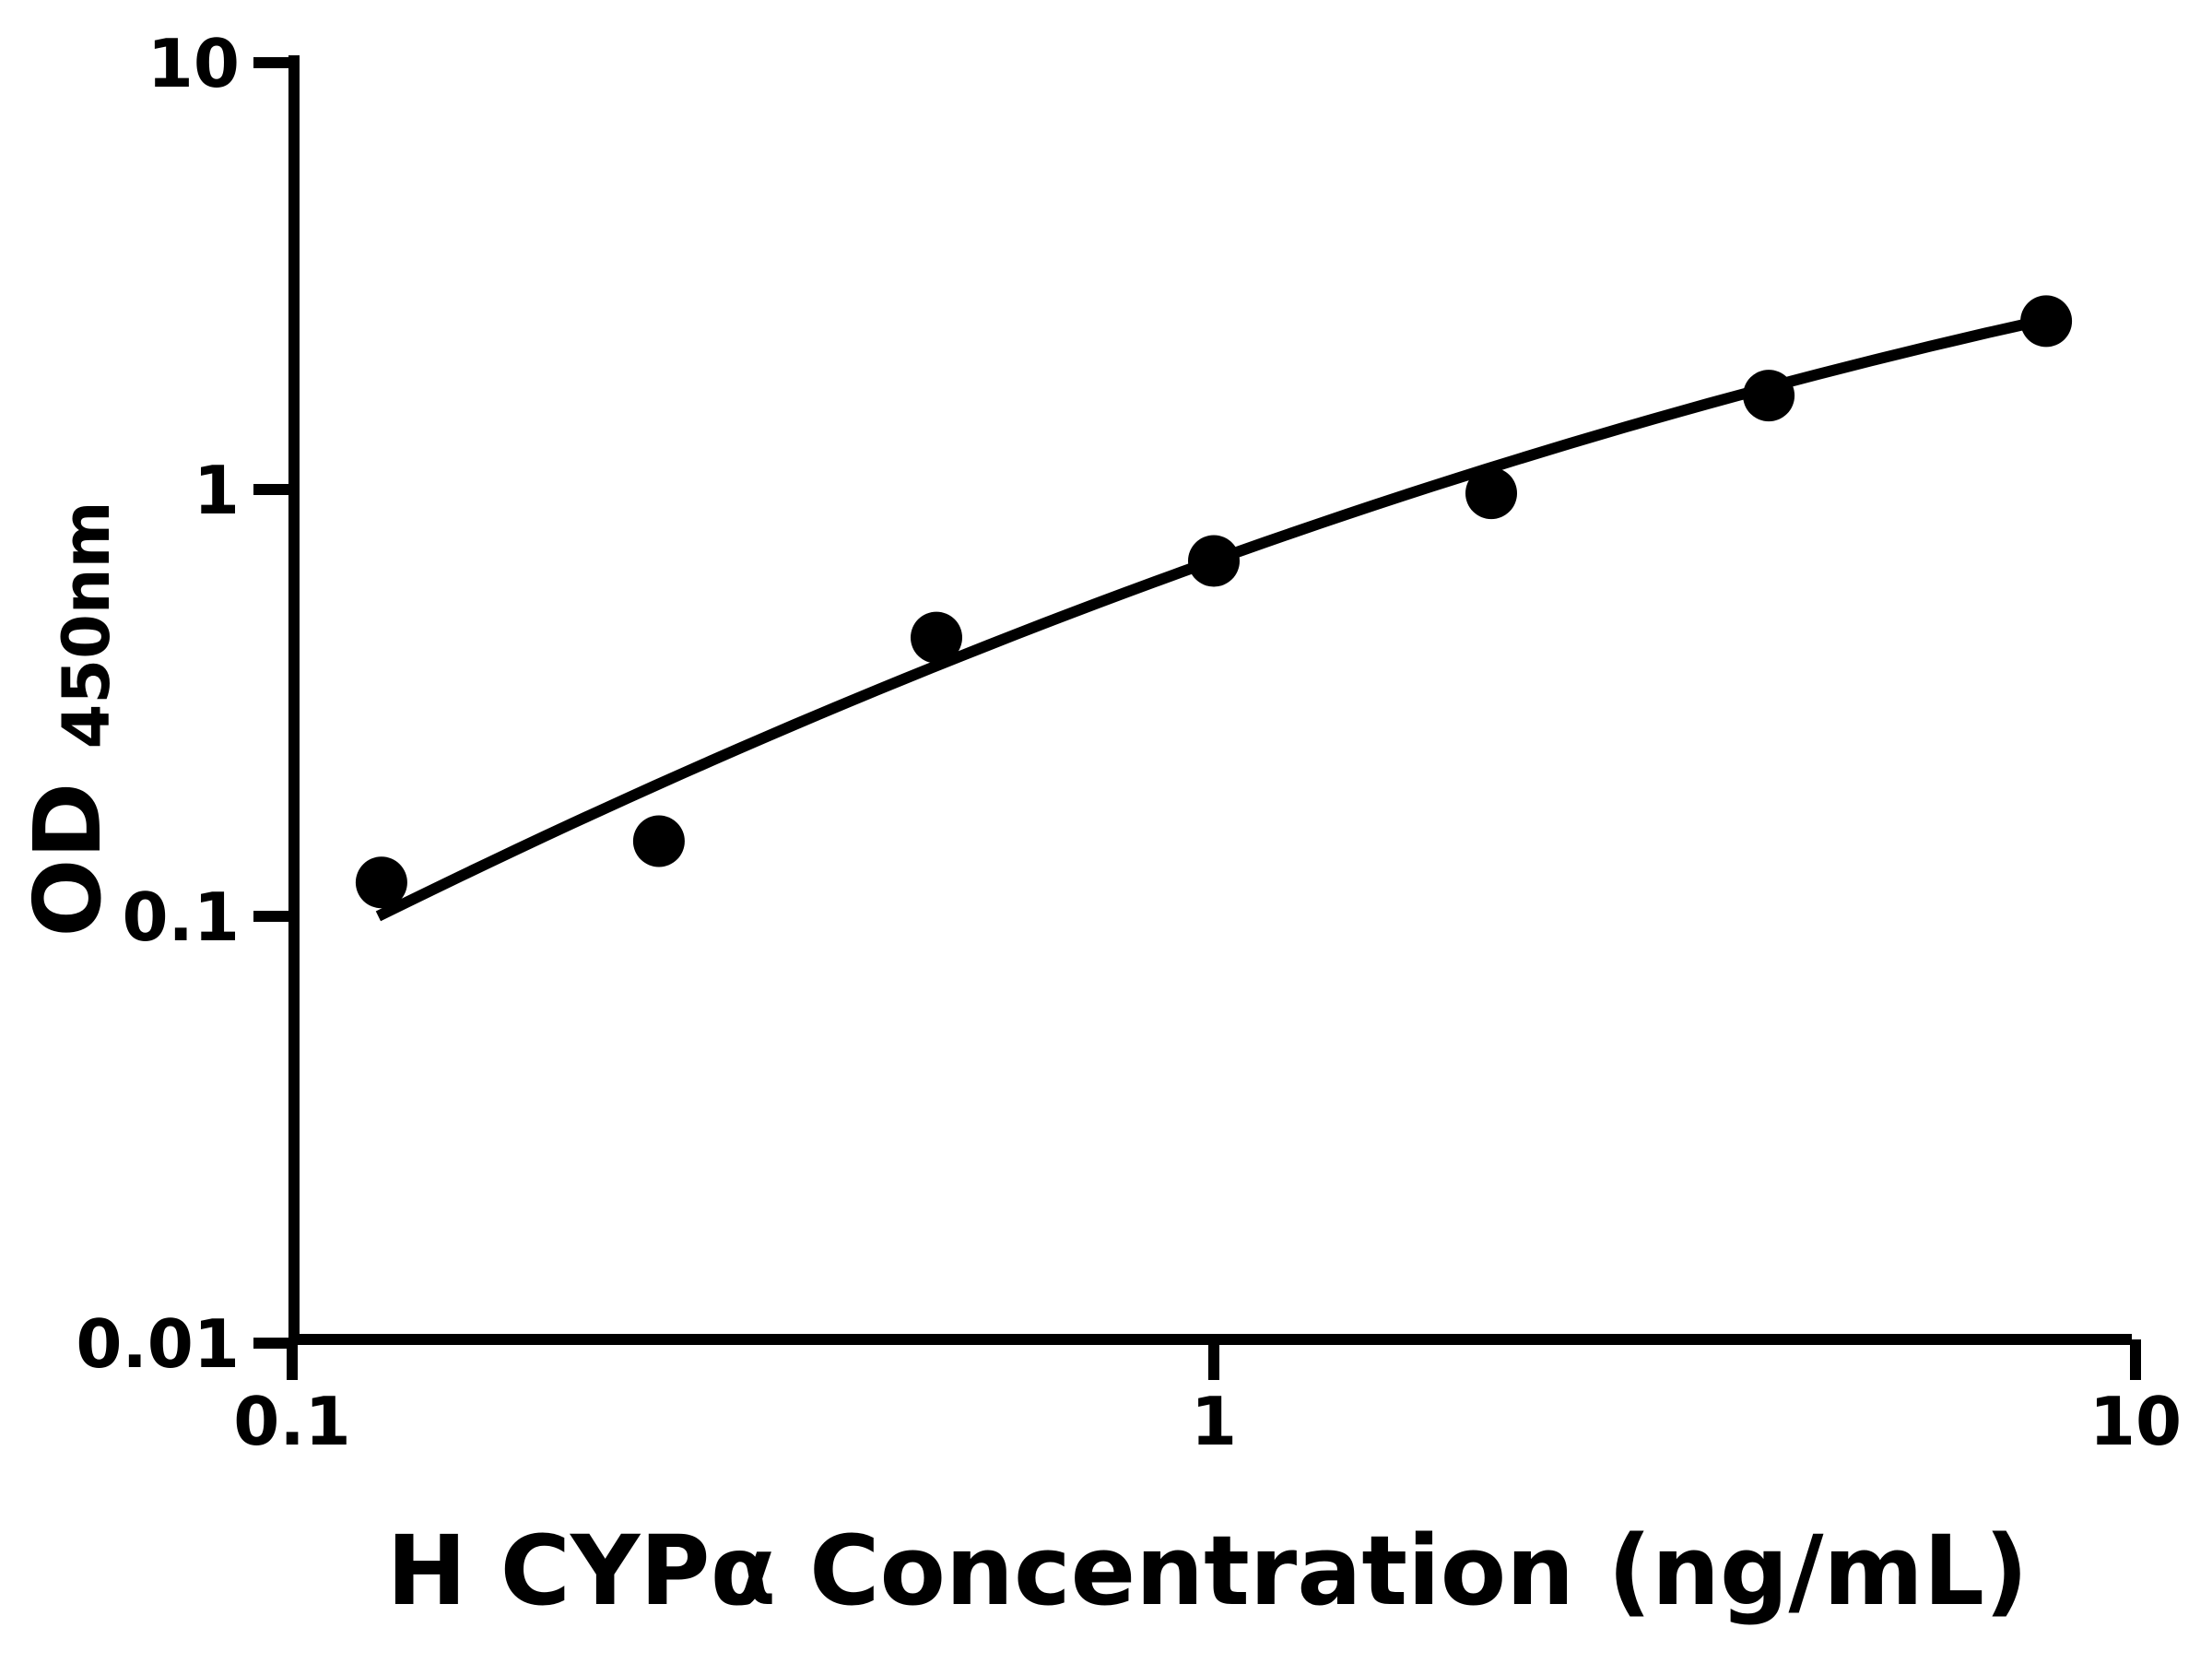 This screenshot has height=1663, width=2212. Describe the element at coordinates (217, 490) in the screenshot. I see `y-tick-label: 1` at that location.